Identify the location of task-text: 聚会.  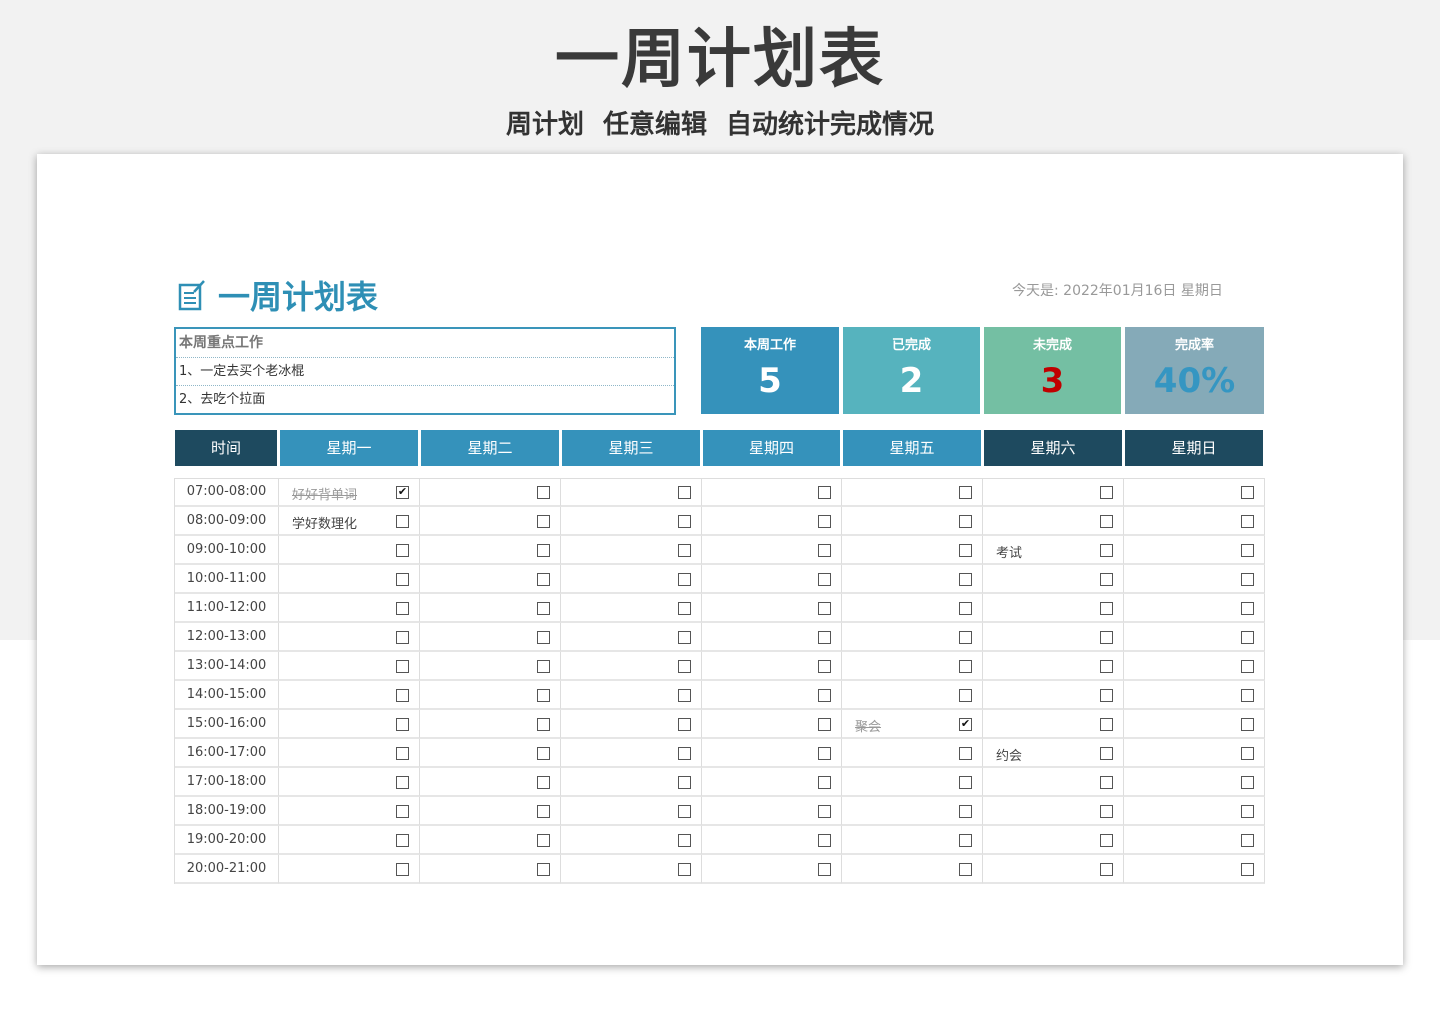
(868, 727).